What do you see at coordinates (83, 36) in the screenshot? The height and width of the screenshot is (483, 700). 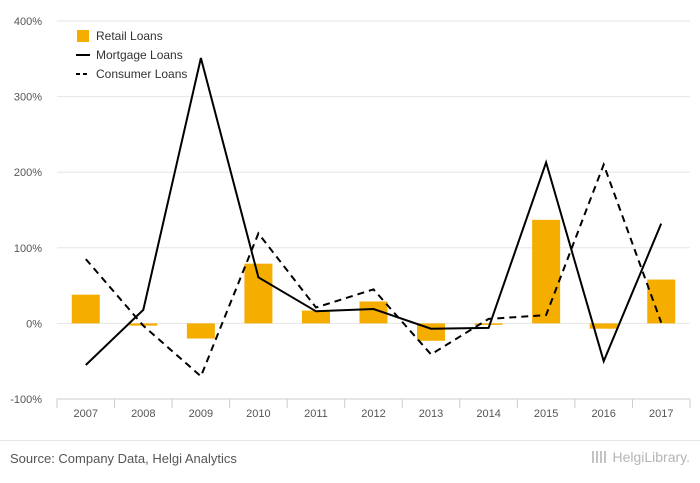 I see `legend-swatch-retail-loans` at bounding box center [83, 36].